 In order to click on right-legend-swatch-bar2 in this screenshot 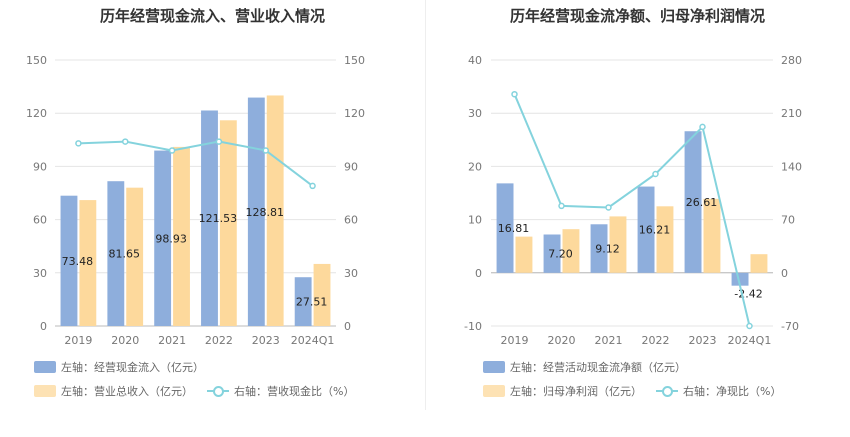, I will do `click(494, 391)`.